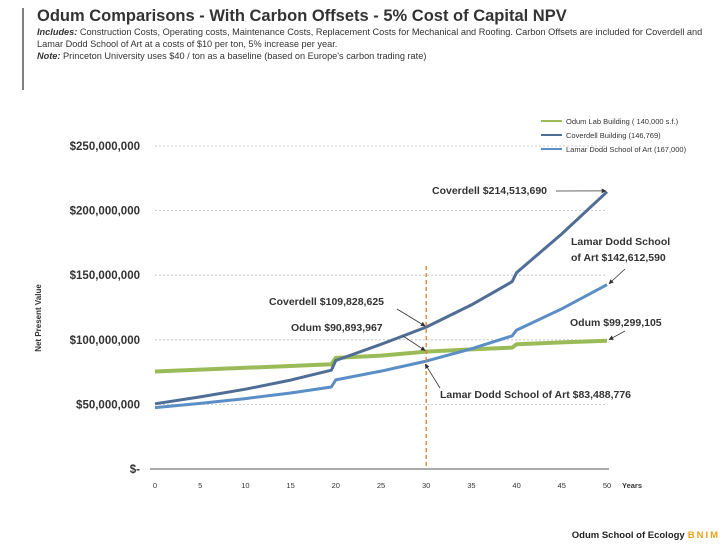 The height and width of the screenshot is (546, 728). What do you see at coordinates (105, 276) in the screenshot?
I see `y-tick-label: $150,000,000` at bounding box center [105, 276].